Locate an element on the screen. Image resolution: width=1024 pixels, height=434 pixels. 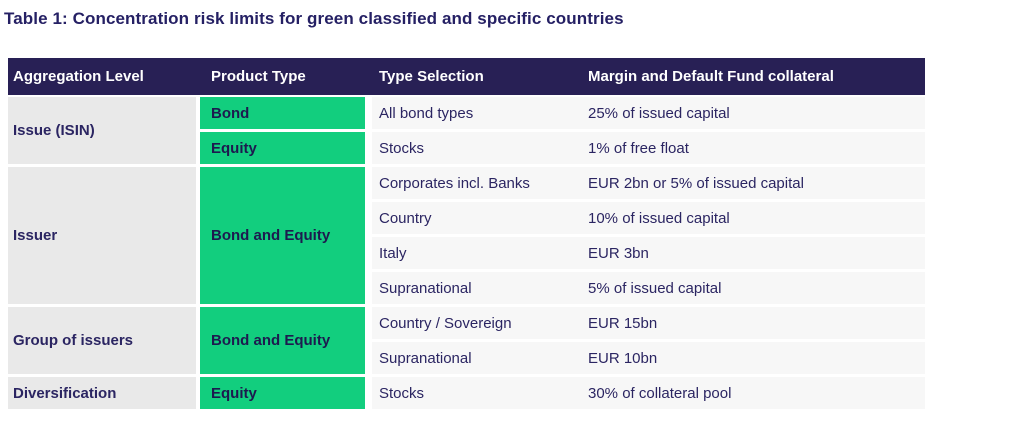
margin-collateral-cell: EUR 15bn is located at coordinates (753, 323).